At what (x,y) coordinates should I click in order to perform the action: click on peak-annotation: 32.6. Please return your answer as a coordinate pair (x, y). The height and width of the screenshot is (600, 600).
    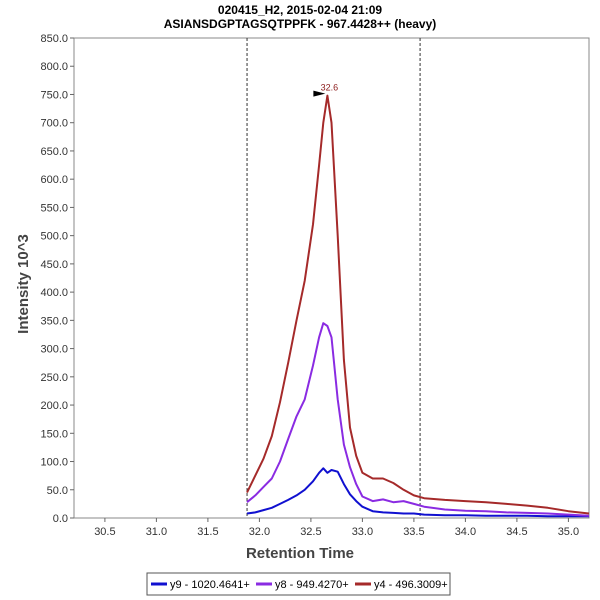
    Looking at the image, I should click on (325, 90).